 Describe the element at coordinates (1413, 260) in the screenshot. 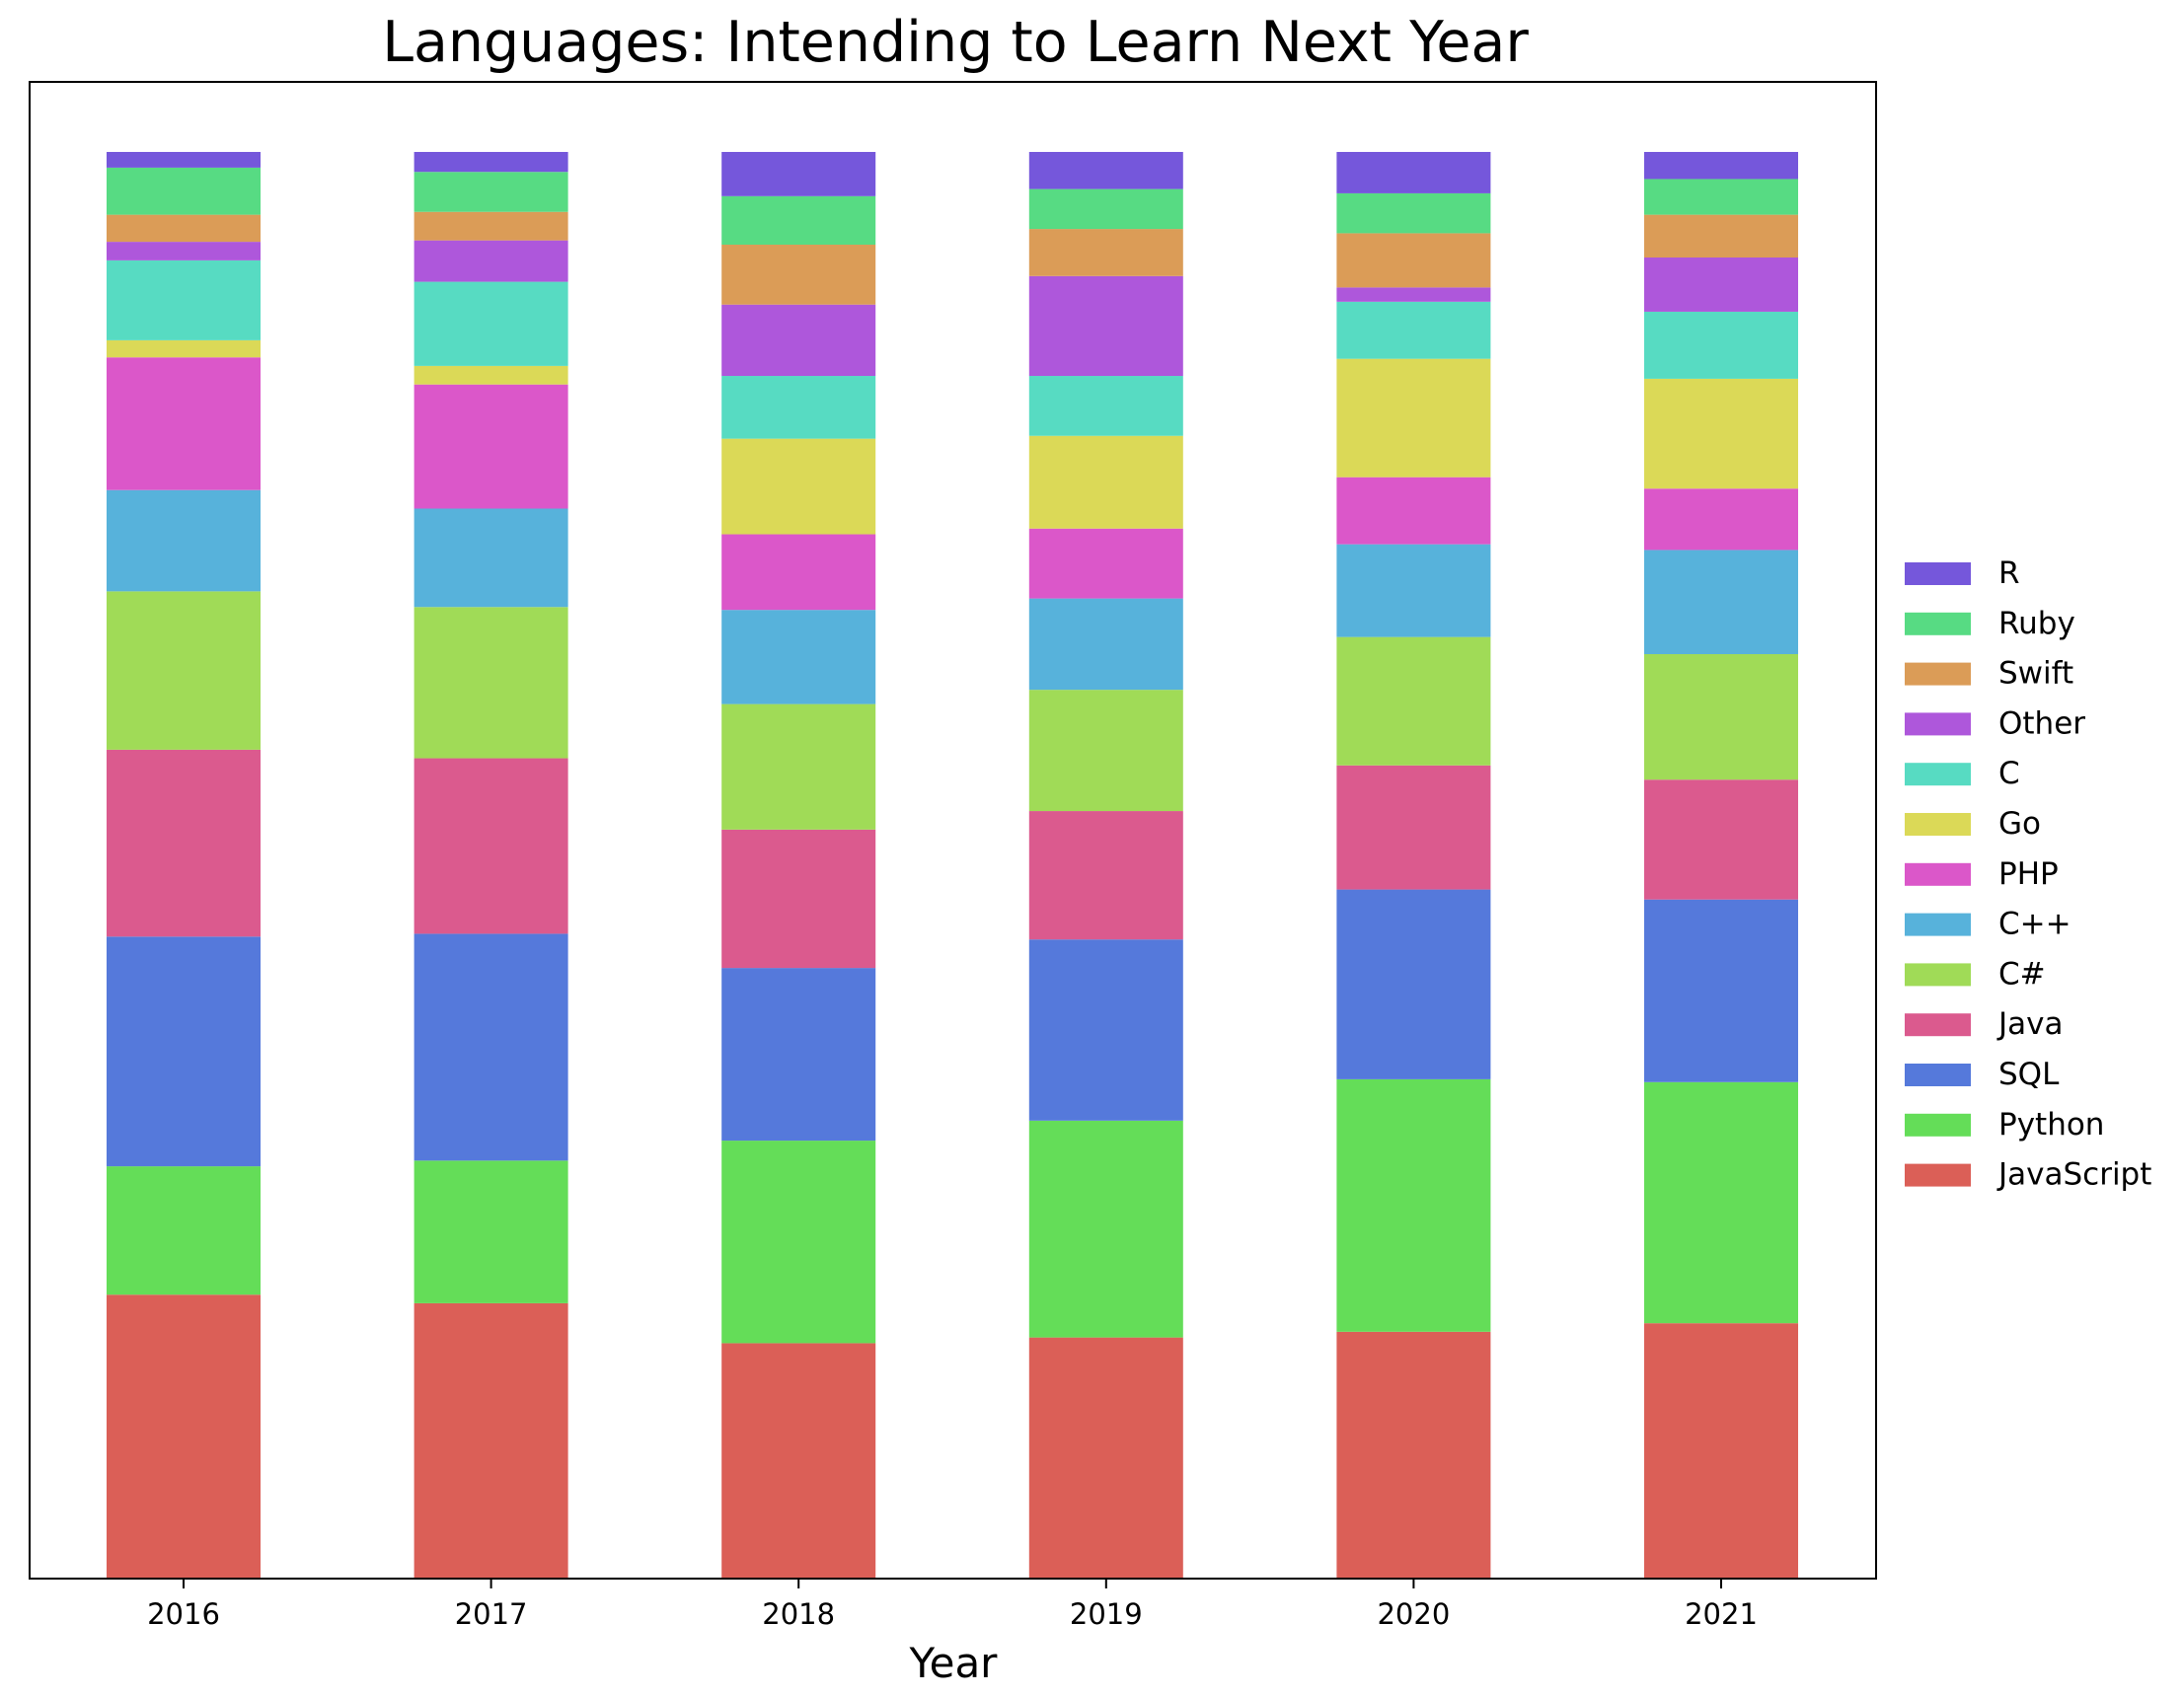

I see `bar-swift-2020` at that location.